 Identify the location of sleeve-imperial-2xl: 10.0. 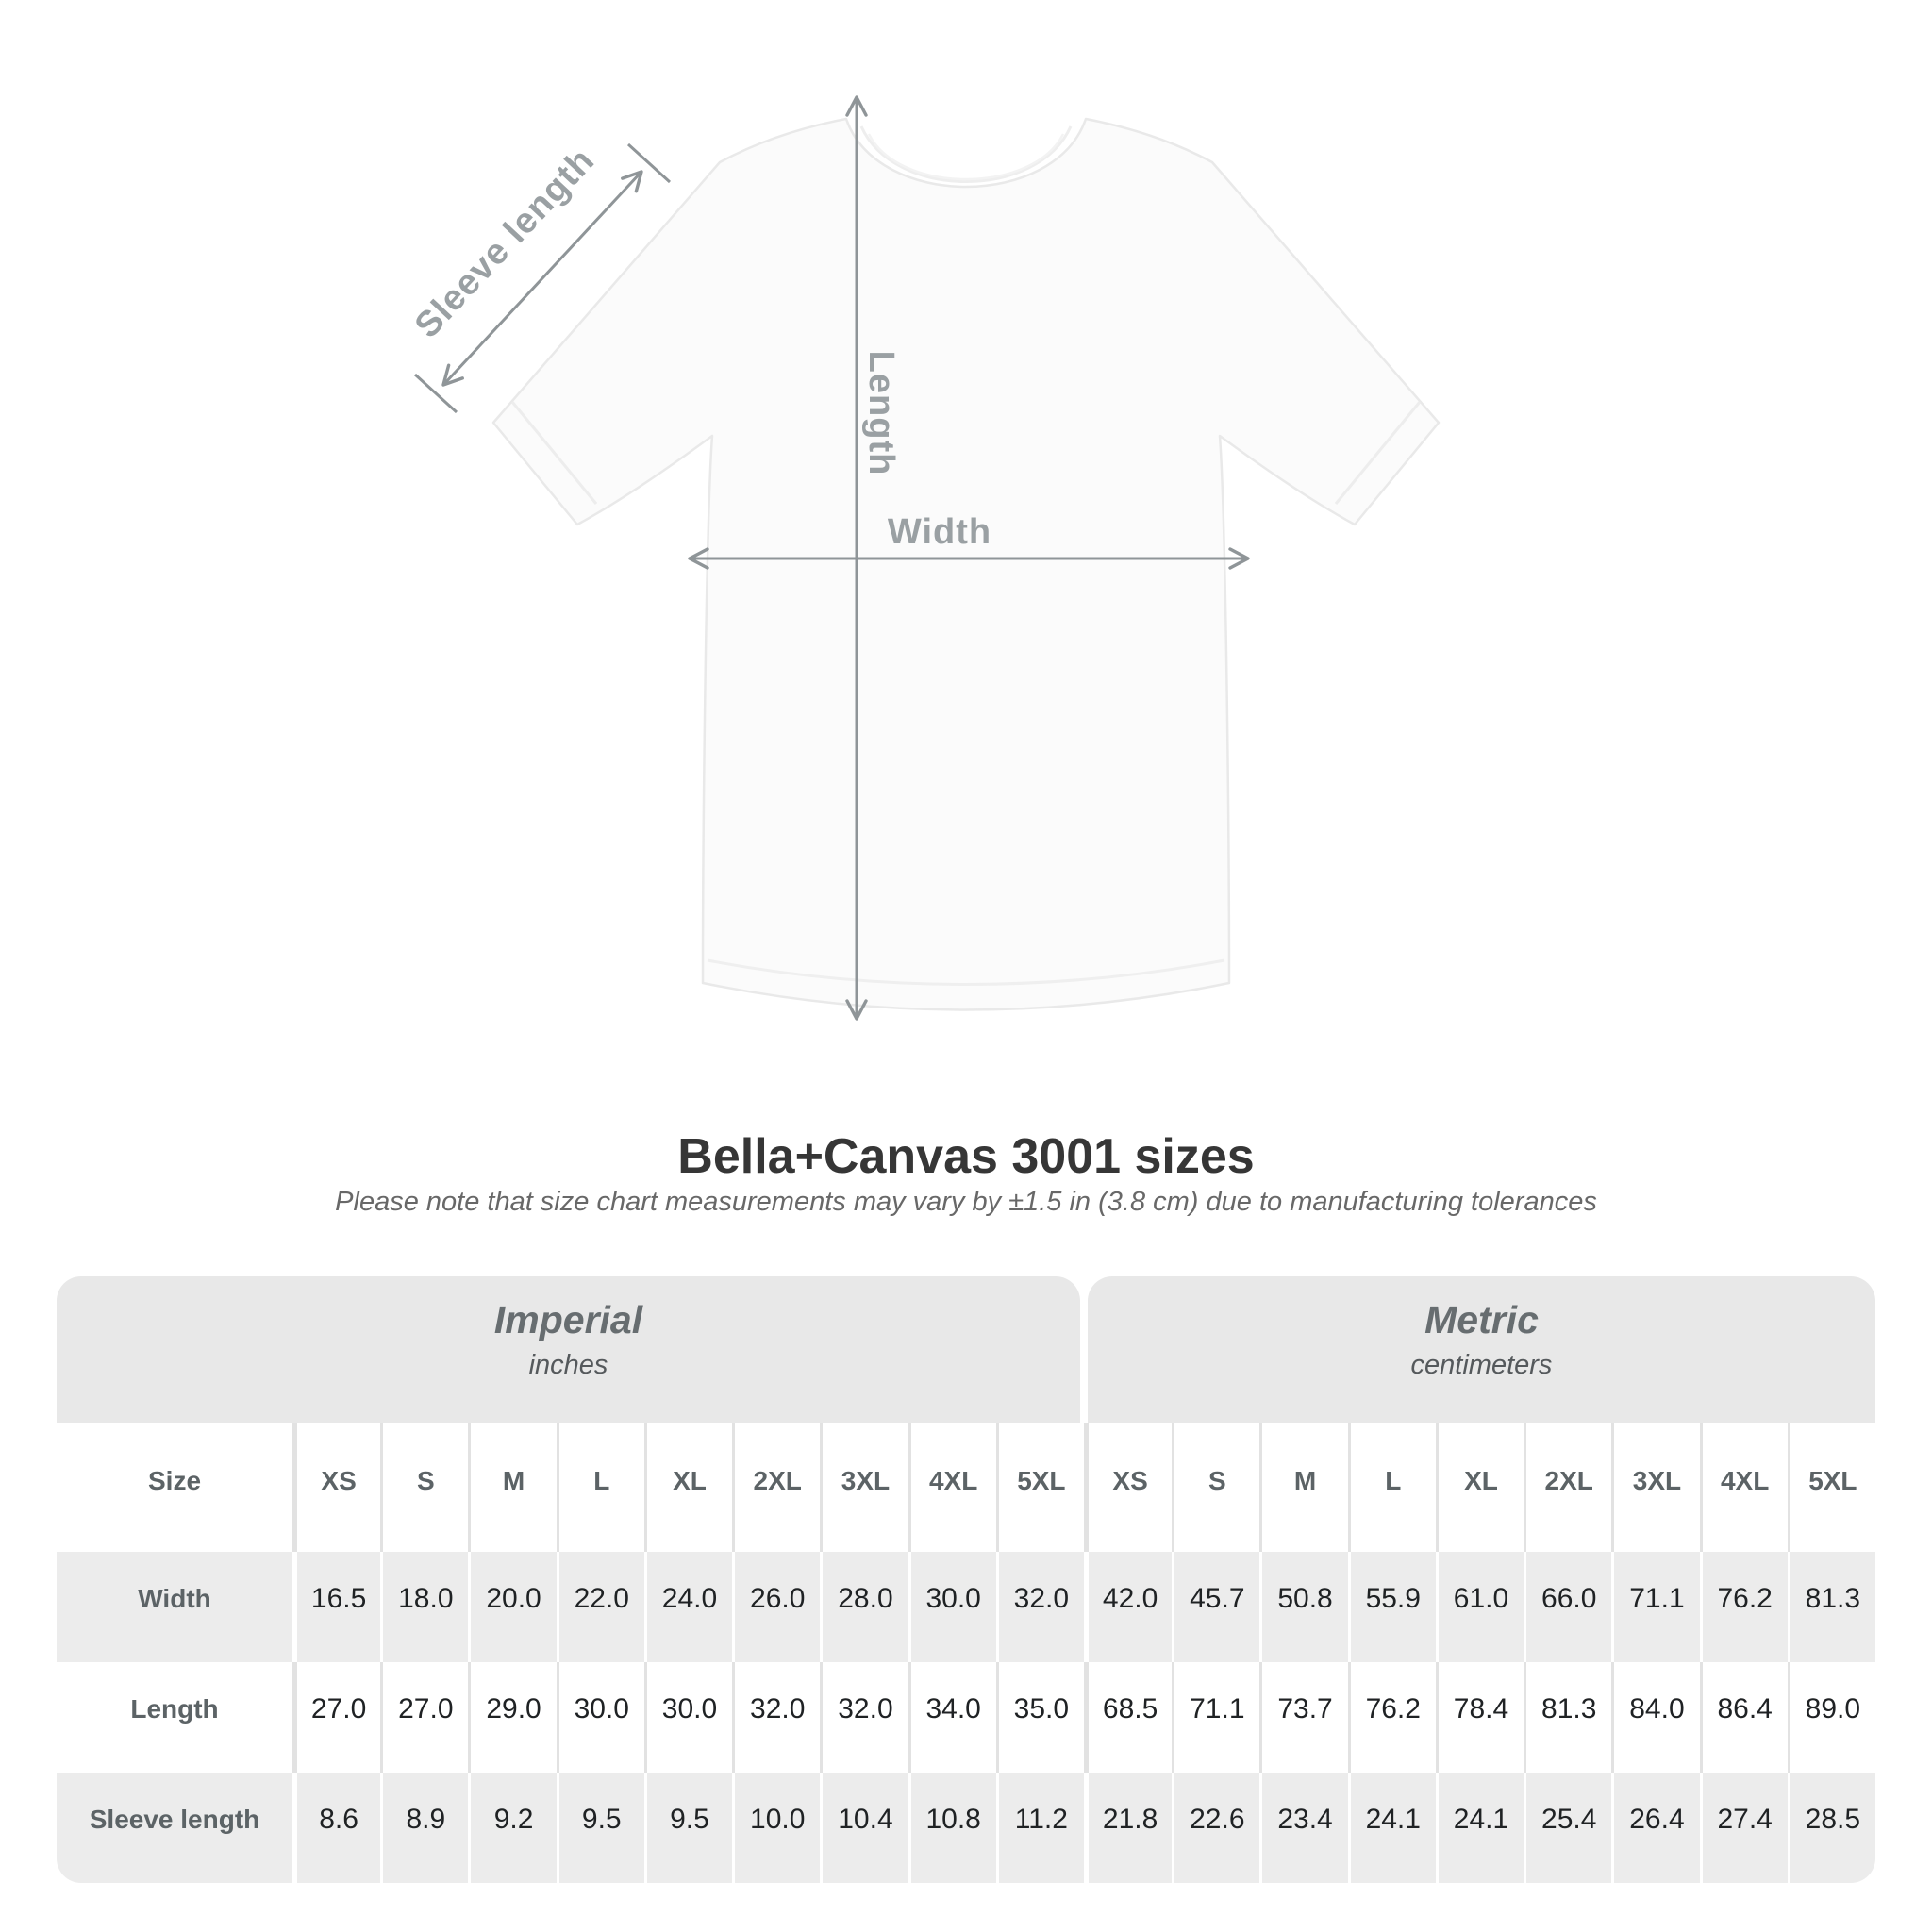
(777, 1828).